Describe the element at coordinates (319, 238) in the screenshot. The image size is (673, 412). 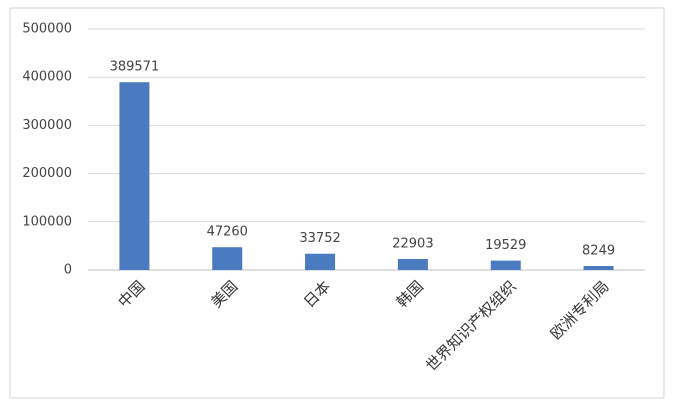
I see `data-label: 33752` at that location.